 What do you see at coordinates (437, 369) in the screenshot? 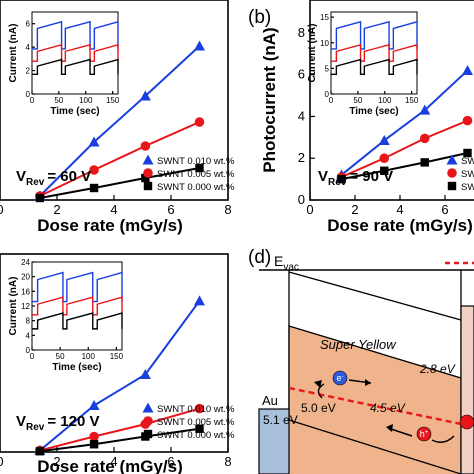
I see `panel-d-energy-2-8: 2.8 eV` at bounding box center [437, 369].